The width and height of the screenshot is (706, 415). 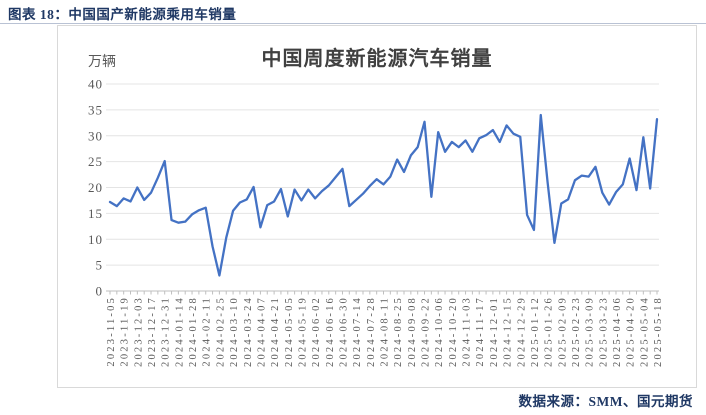 I want to click on svg-text: 10, so click(x=95, y=239).